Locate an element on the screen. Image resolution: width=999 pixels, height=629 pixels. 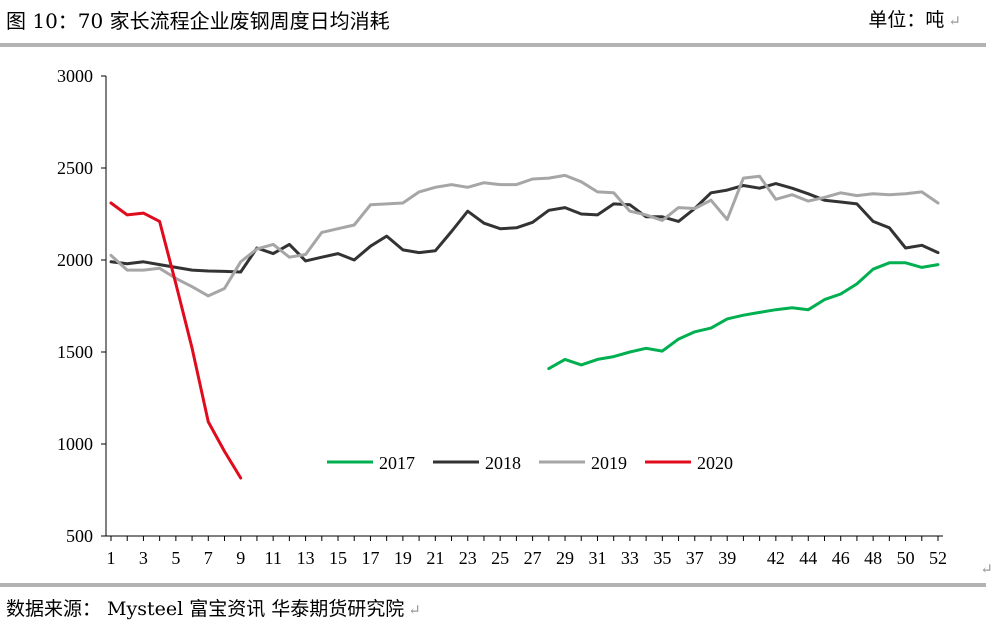
legend-label-2018: 2018 is located at coordinates (503, 463).